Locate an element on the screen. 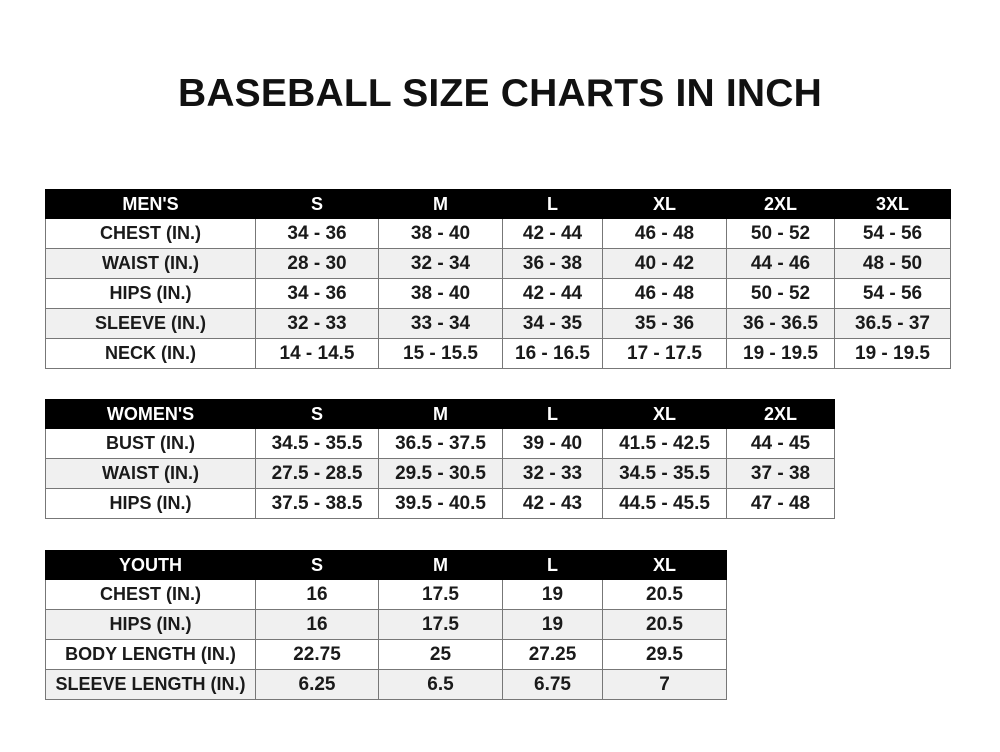 Image resolution: width=1000 pixels, height=752 pixels. size-value: 50 - 52 is located at coordinates (780, 233).